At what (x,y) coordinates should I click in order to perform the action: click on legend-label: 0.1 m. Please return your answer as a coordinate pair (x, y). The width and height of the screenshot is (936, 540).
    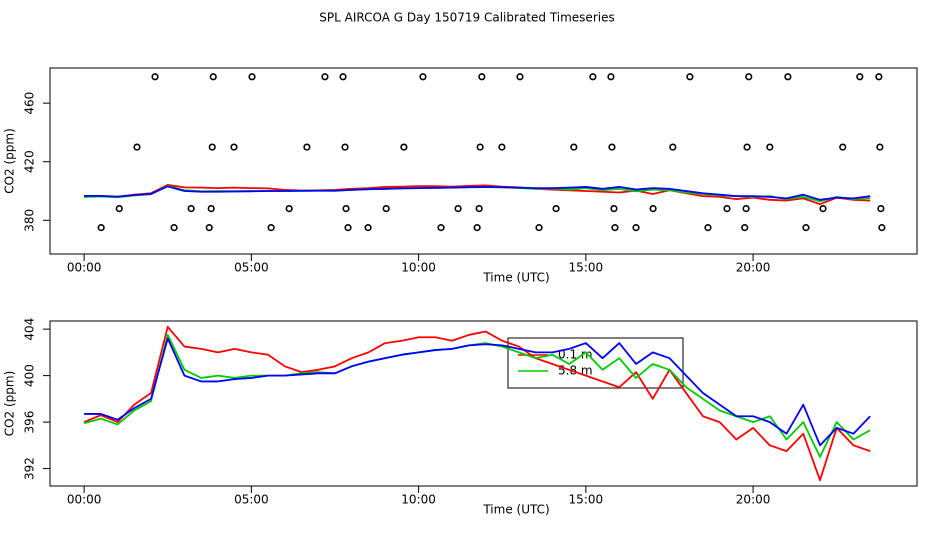
    Looking at the image, I should click on (575, 355).